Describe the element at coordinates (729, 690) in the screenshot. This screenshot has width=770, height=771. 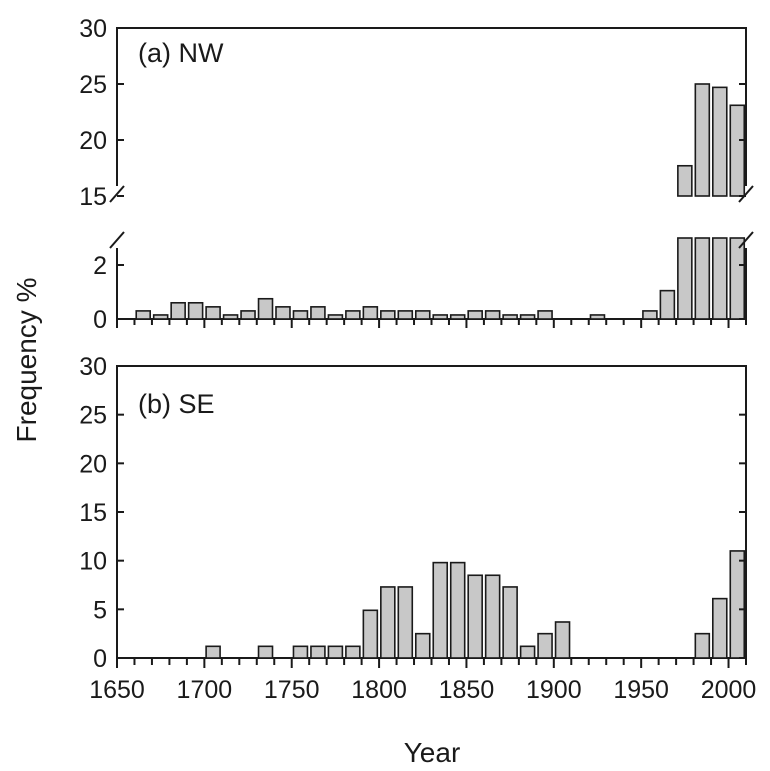
I see `x-tick-label-2000: 2000` at that location.